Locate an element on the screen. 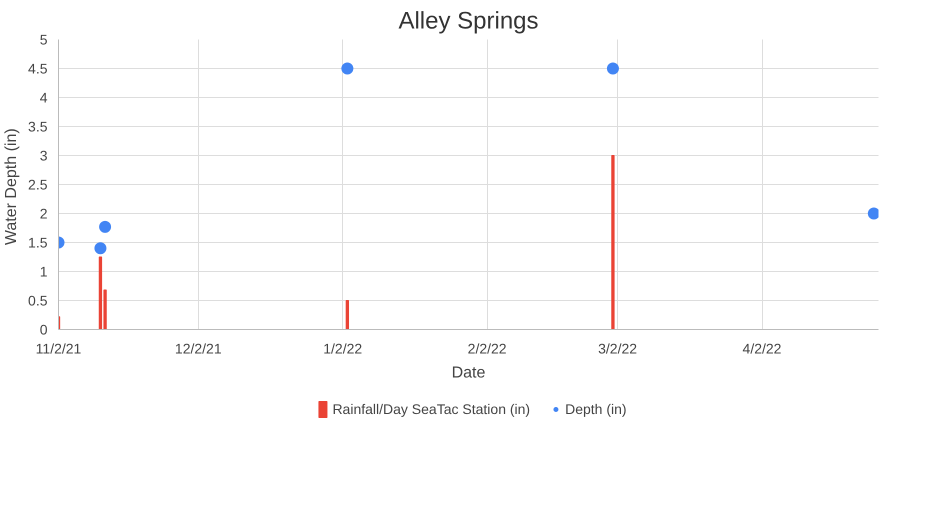 The height and width of the screenshot is (522, 948). x-axis-title: Date is located at coordinates (469, 373).